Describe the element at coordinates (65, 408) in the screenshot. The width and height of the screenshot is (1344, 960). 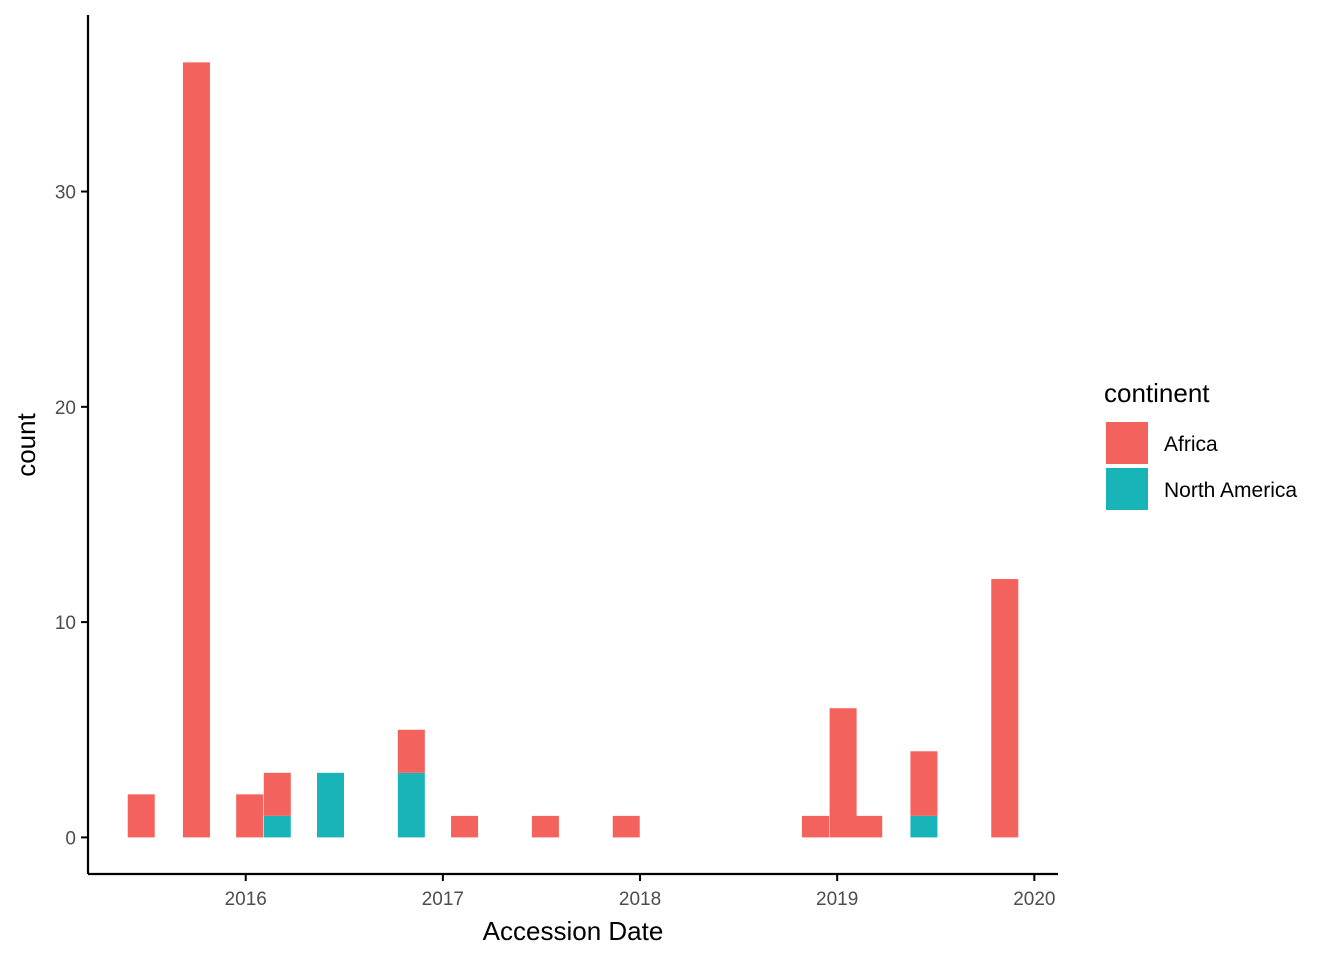
I see `y-tick-label: 20` at that location.